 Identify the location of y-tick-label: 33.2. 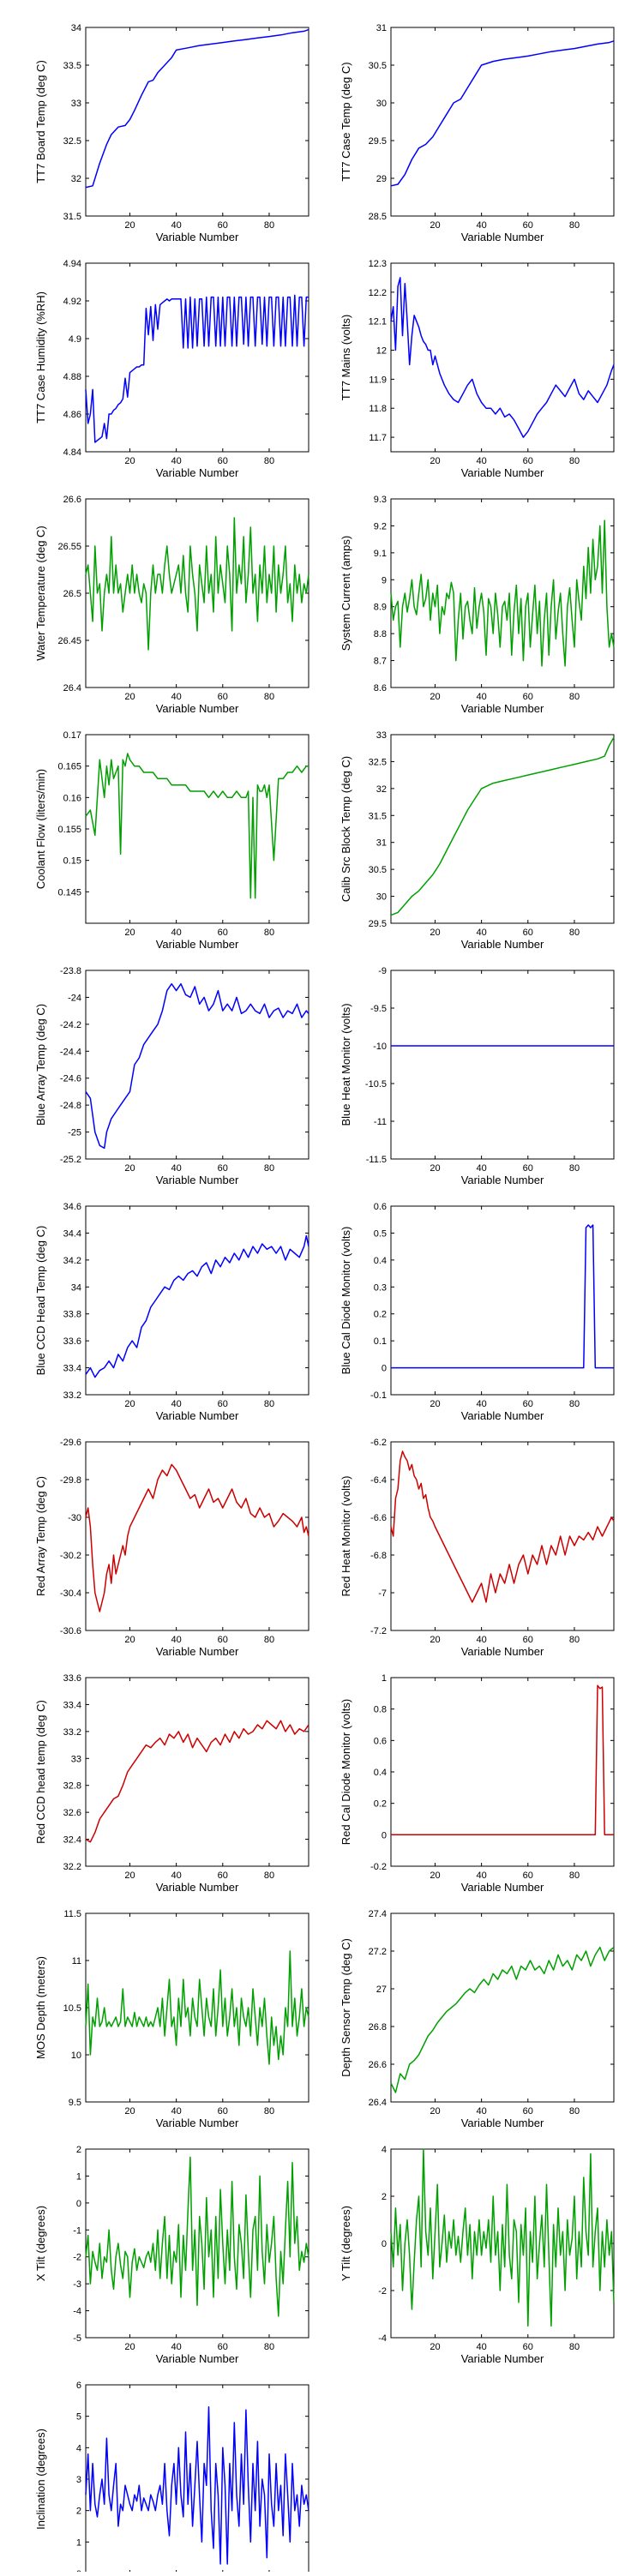
(72, 1732).